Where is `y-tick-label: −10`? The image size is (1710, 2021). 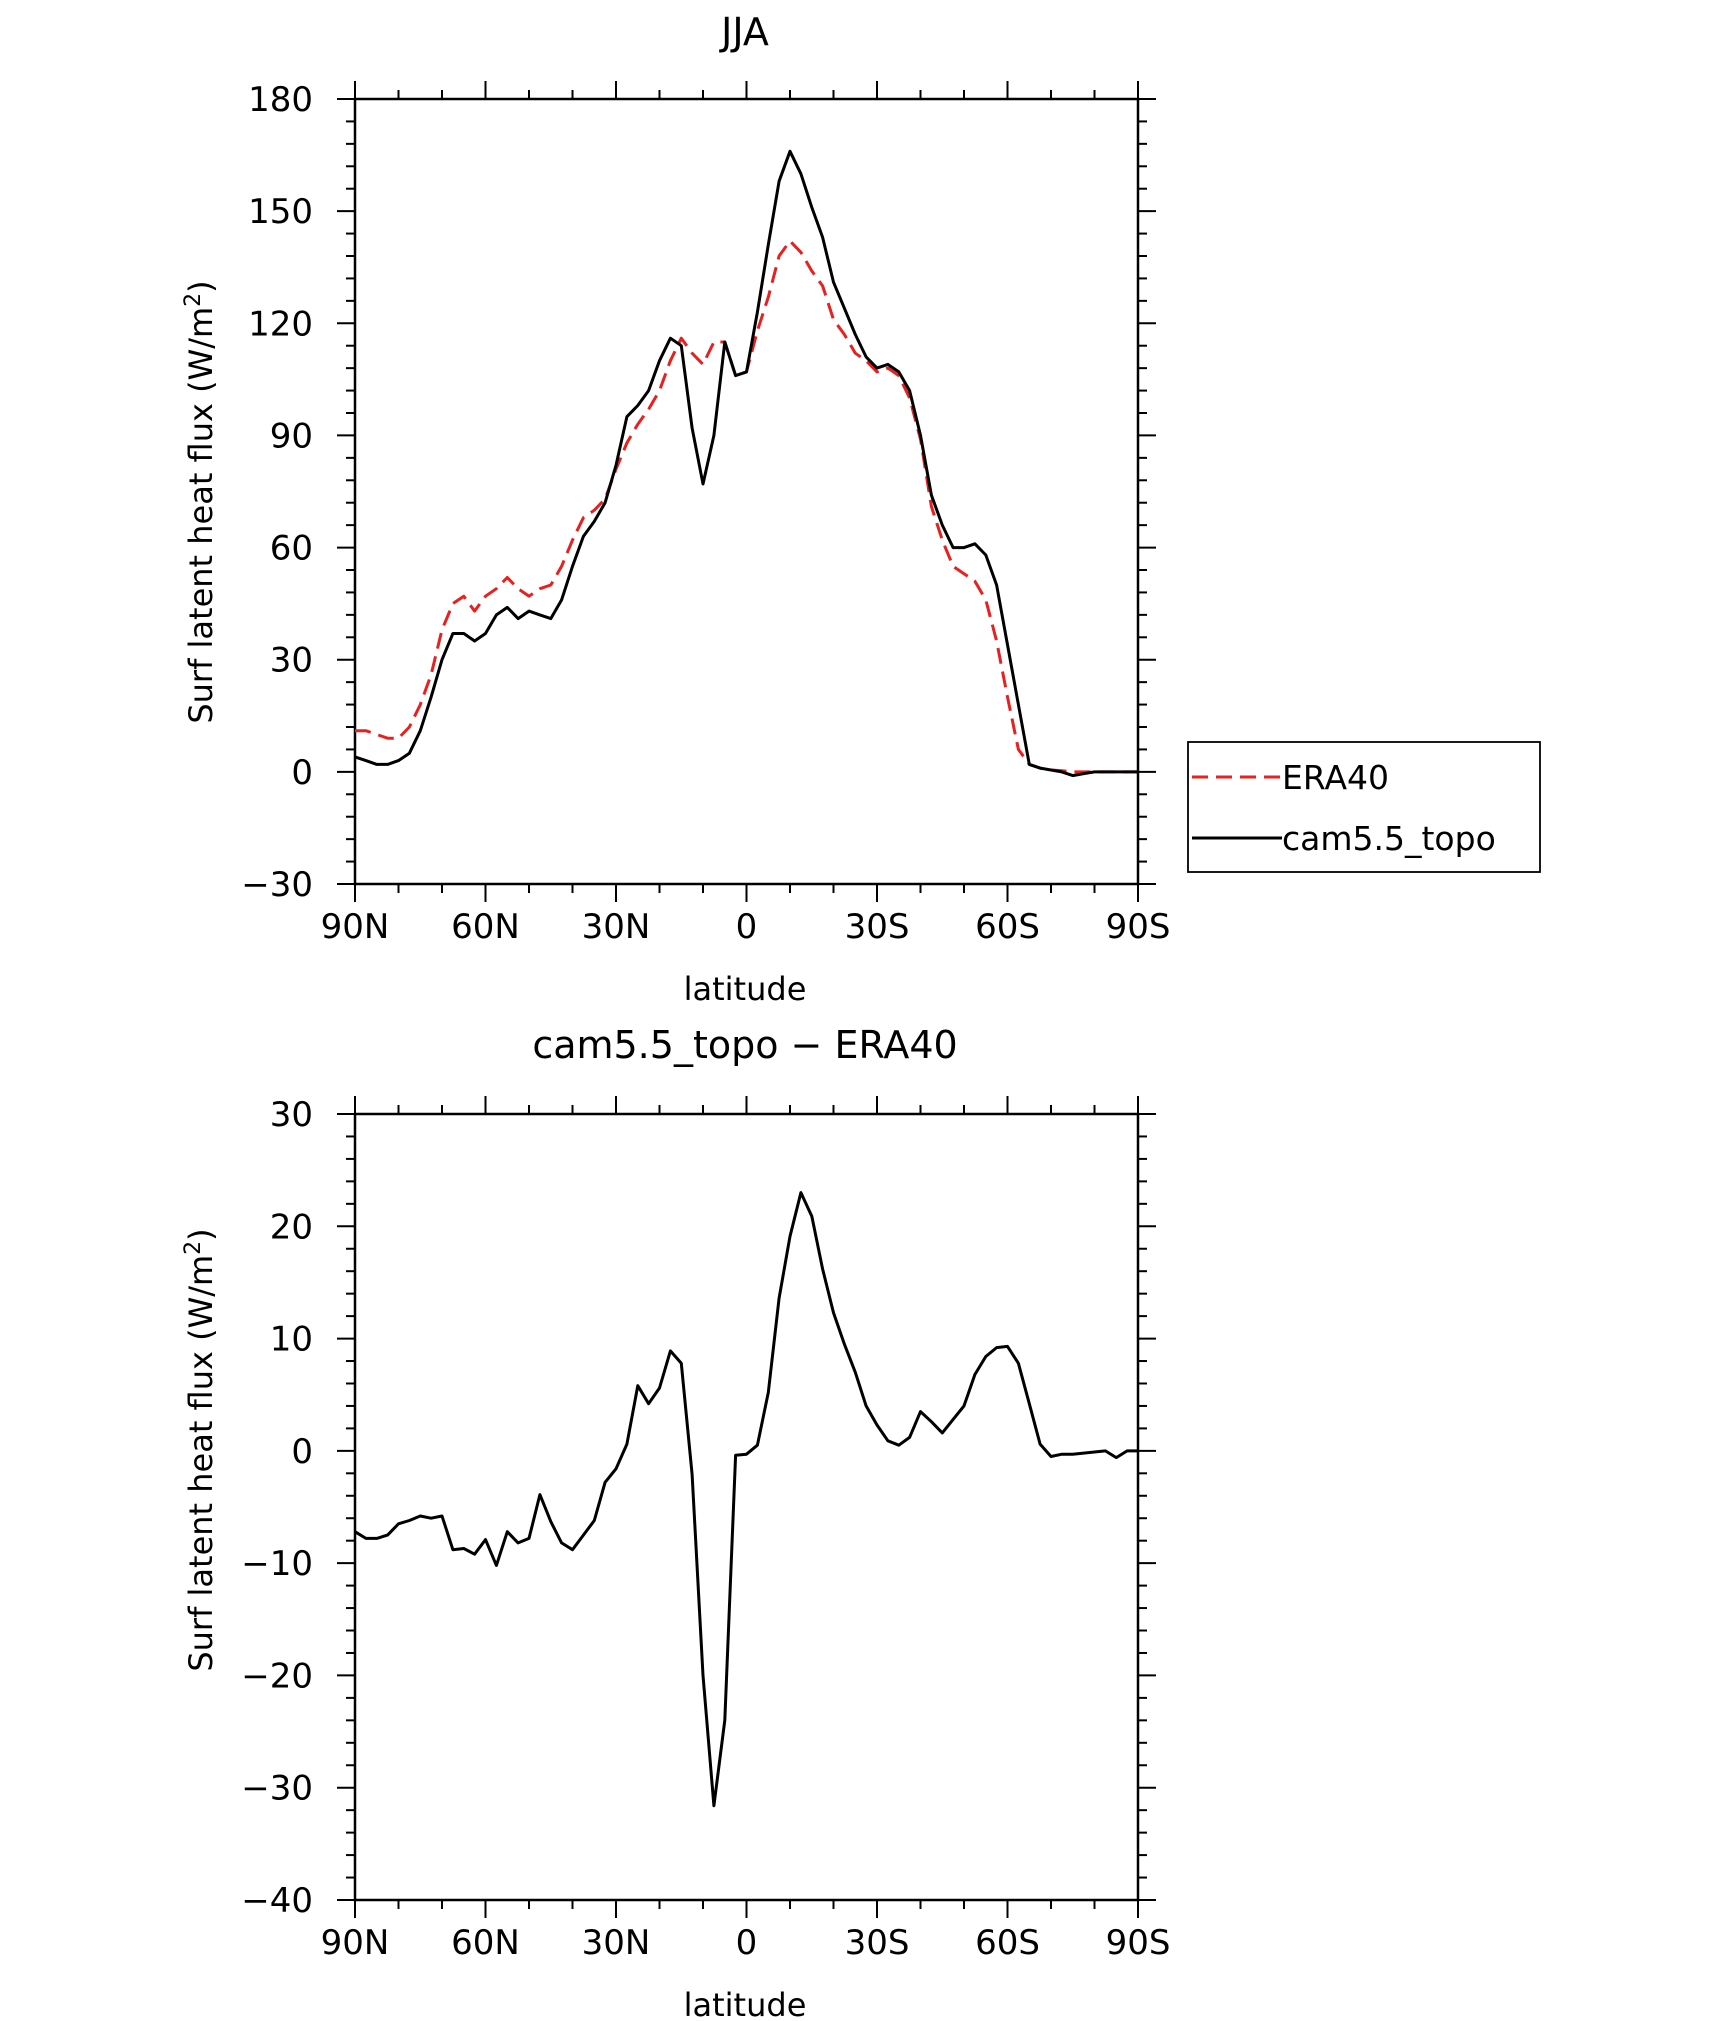 y-tick-label: −10 is located at coordinates (277, 1564).